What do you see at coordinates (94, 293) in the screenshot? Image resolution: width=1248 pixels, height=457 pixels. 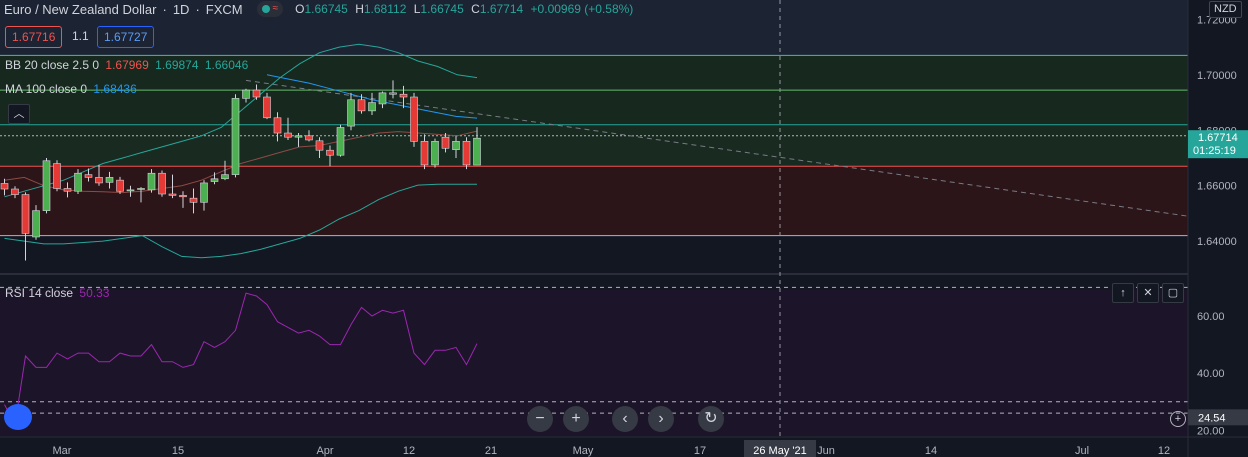 I see `rsi-value: 50.33` at bounding box center [94, 293].